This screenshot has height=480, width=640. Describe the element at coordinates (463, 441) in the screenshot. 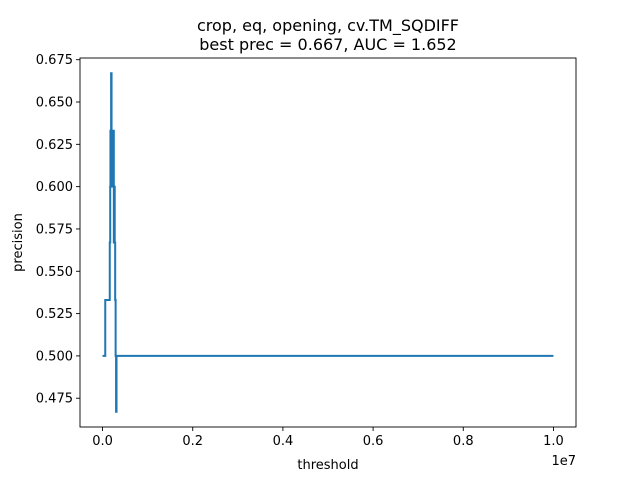

I see `x-tick-label: 0.8` at that location.